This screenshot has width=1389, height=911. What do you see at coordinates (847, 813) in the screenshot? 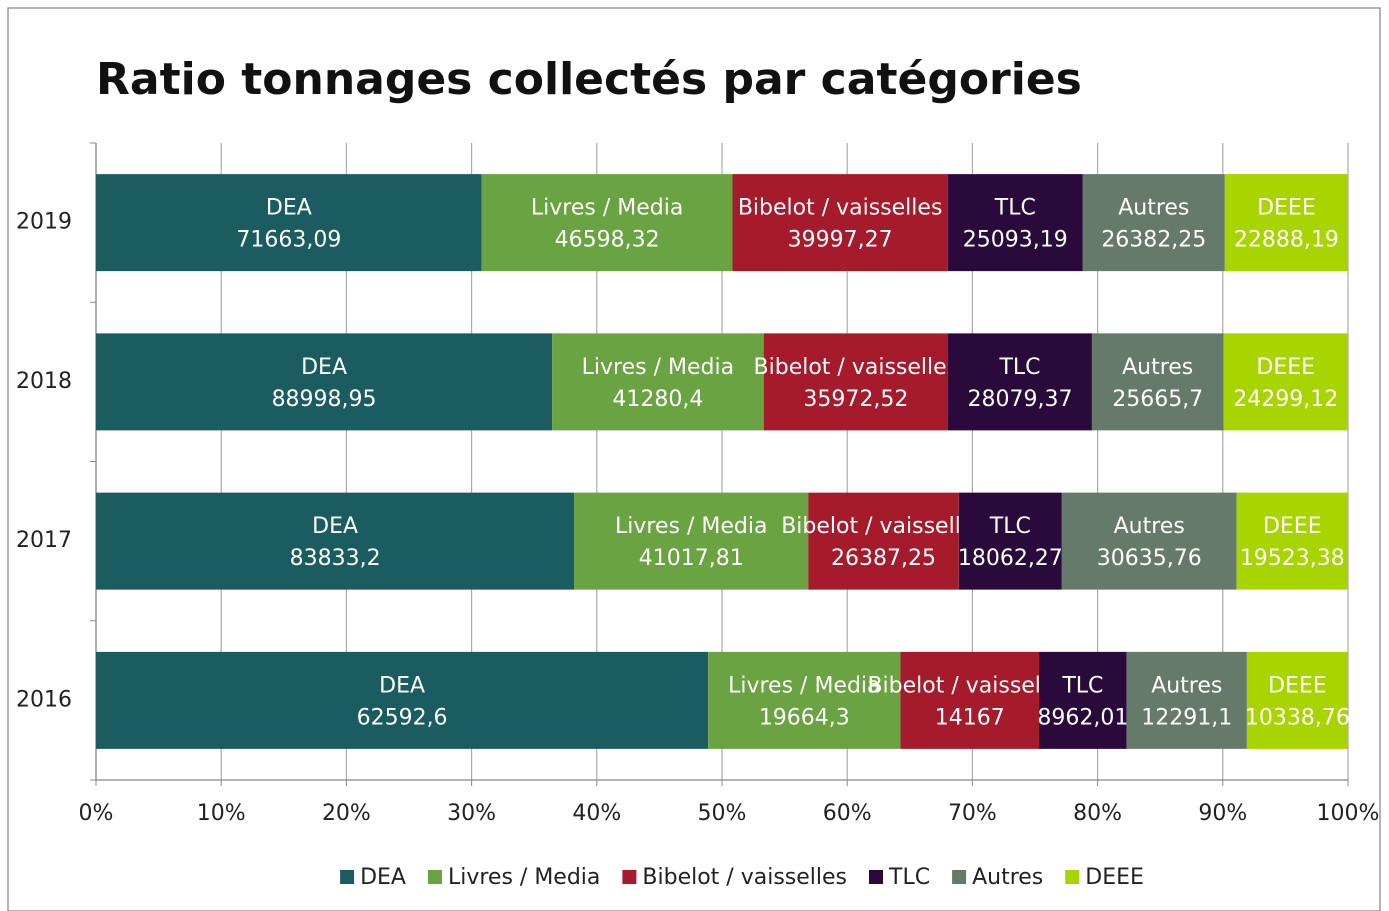
I see `x-tick-label: 60%` at bounding box center [847, 813].